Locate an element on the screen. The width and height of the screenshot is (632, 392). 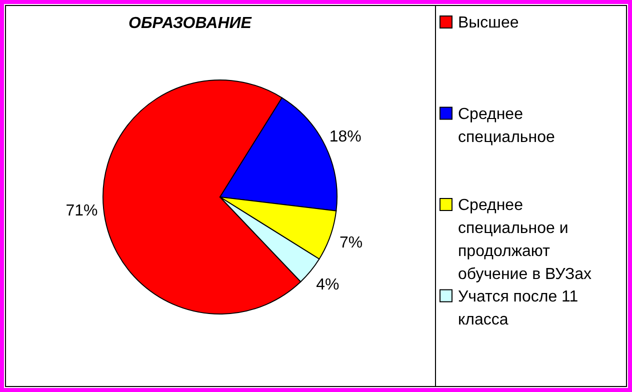
data-label: 7% is located at coordinates (351, 243).